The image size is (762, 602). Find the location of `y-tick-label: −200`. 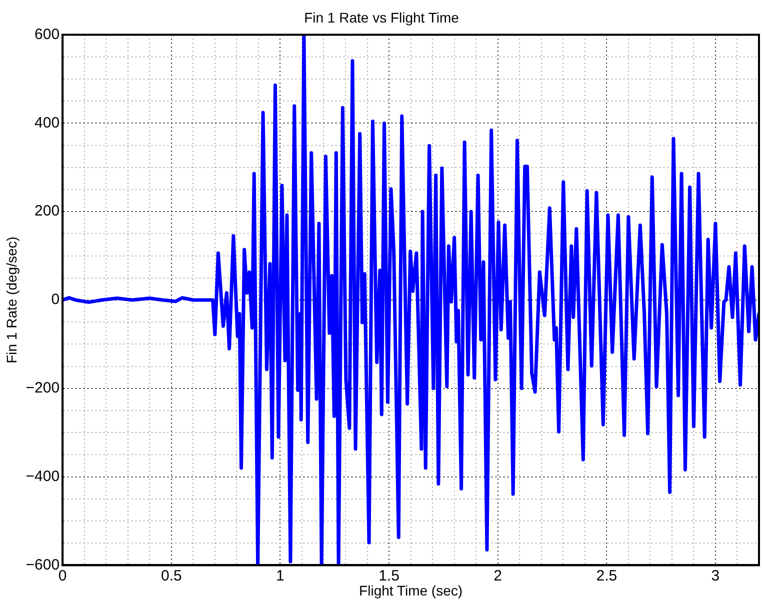

y-tick-label: −200 is located at coordinates (43, 388).